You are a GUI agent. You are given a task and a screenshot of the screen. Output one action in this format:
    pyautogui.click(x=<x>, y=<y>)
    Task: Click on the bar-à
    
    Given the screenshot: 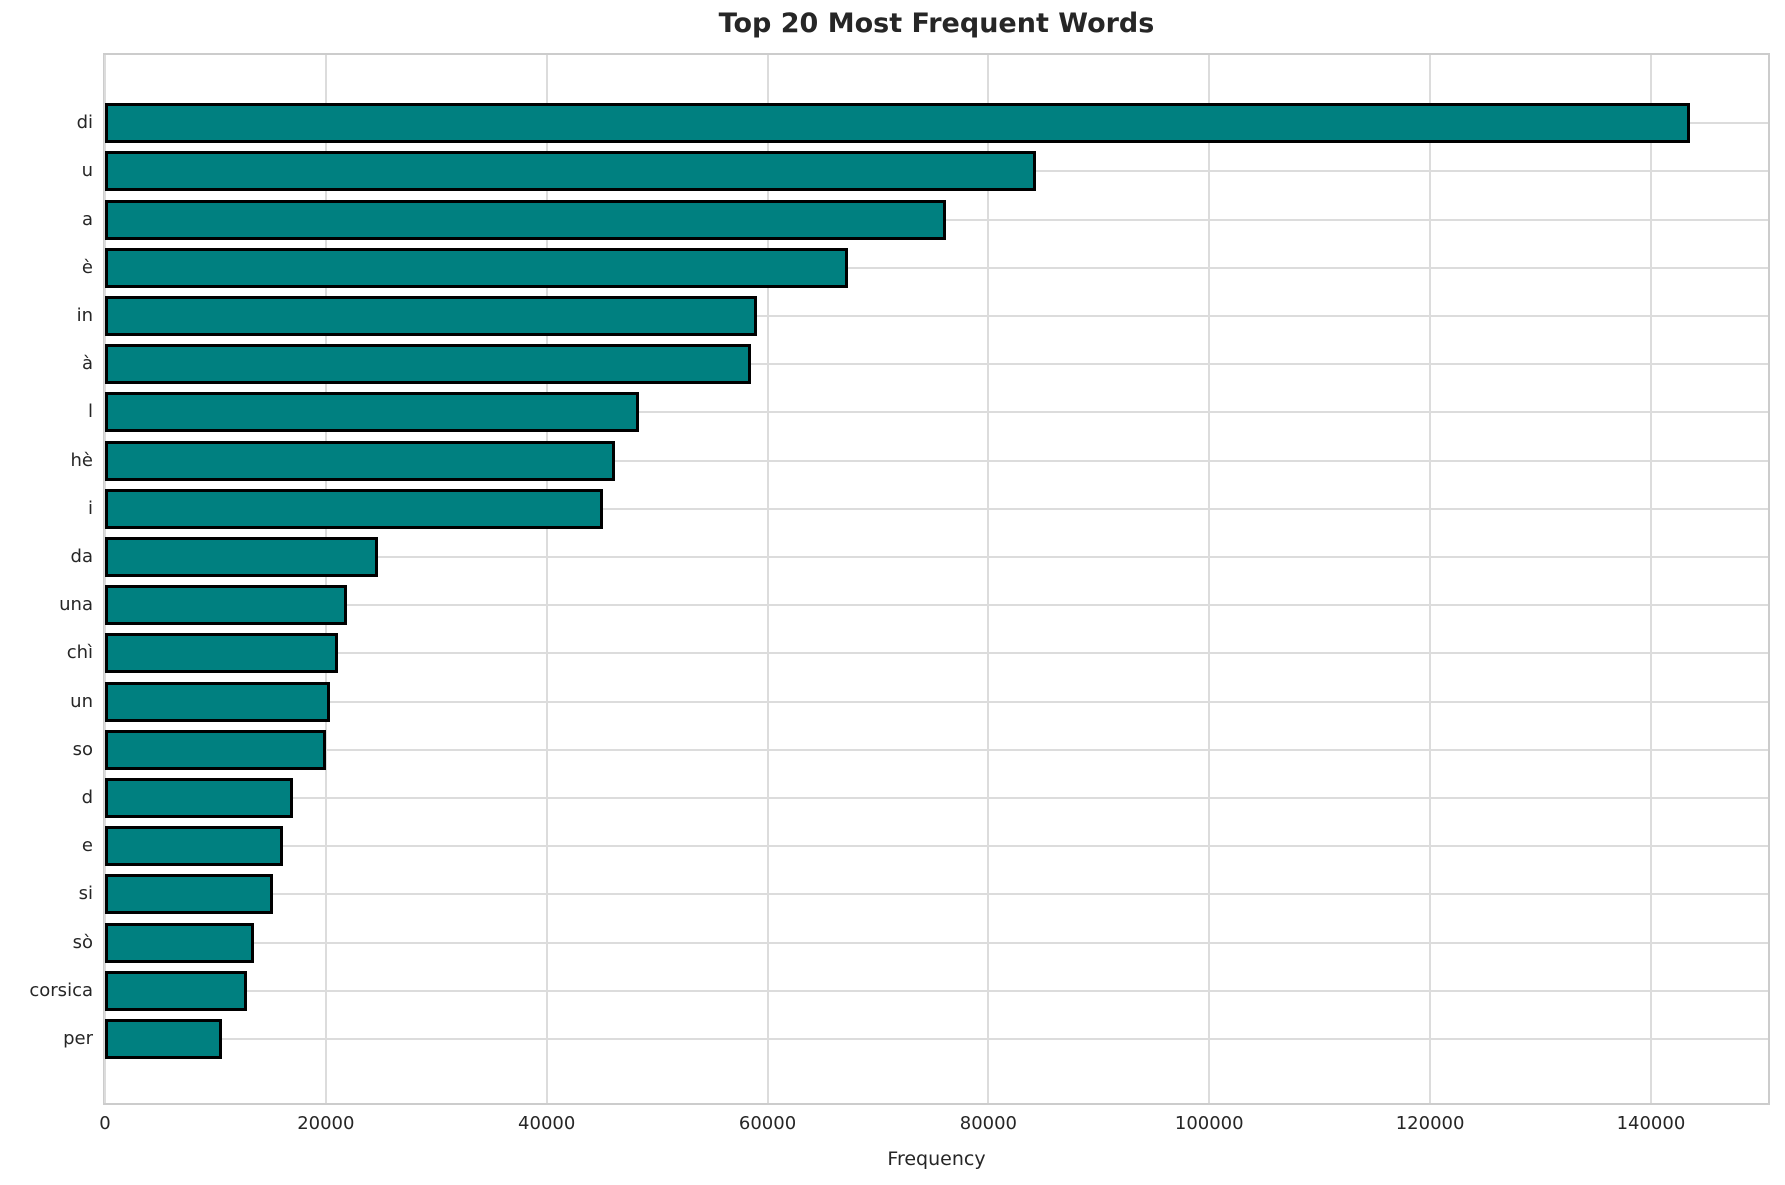 What is the action you would take?
    pyautogui.click(x=428, y=364)
    